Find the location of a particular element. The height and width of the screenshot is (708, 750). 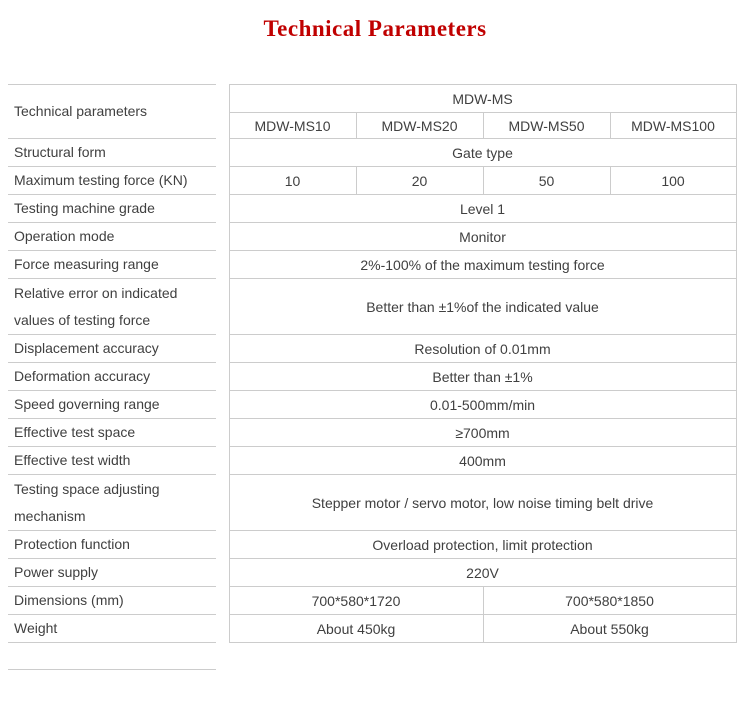

row-label: Deformation accuracy is located at coordinates (112, 376).